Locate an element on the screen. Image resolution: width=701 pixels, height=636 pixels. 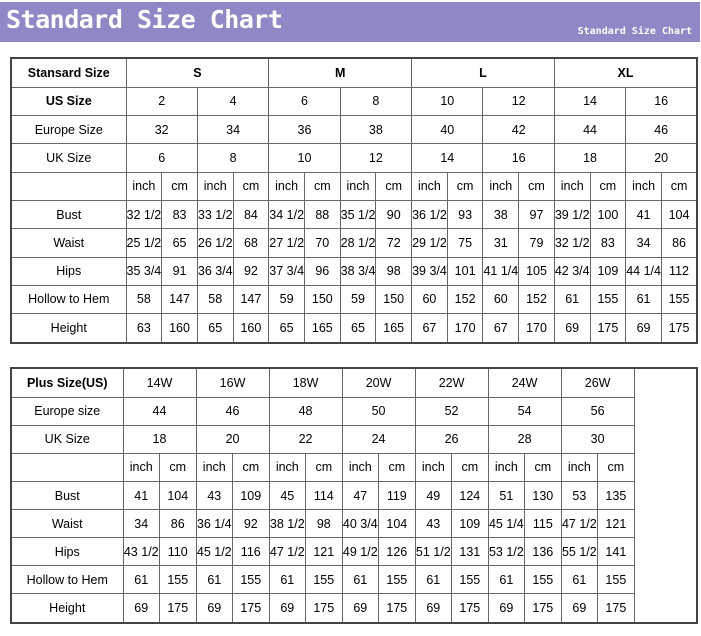
value-cell: 100 is located at coordinates (608, 214).